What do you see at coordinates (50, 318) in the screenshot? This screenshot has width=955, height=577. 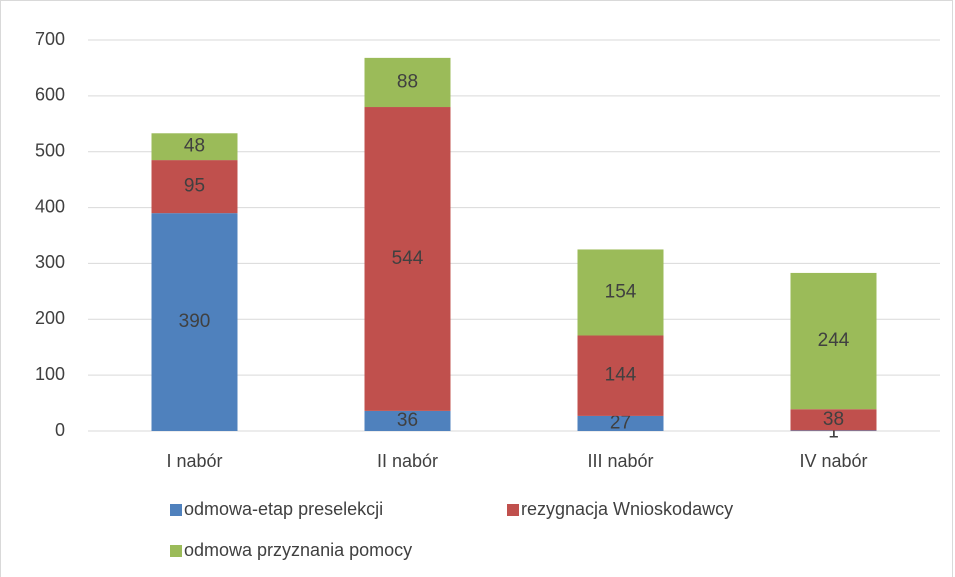 I see `y-tick-label: 200` at bounding box center [50, 318].